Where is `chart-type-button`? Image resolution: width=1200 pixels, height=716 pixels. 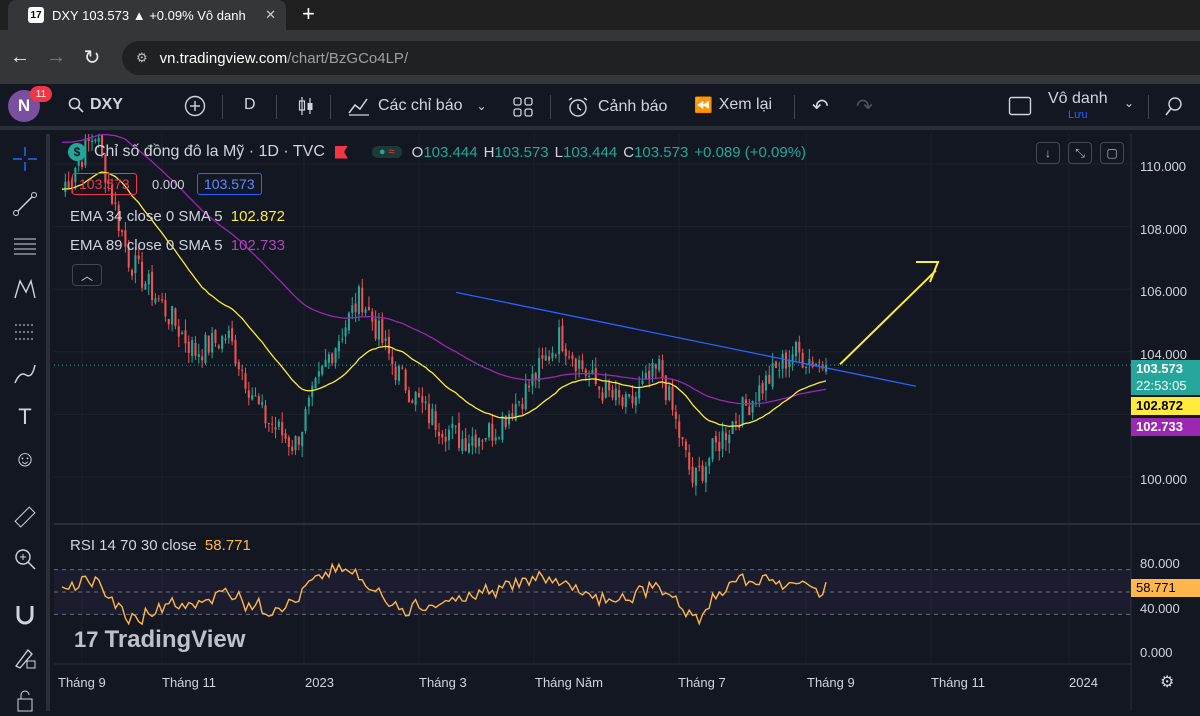
chart-type-button is located at coordinates (306, 106).